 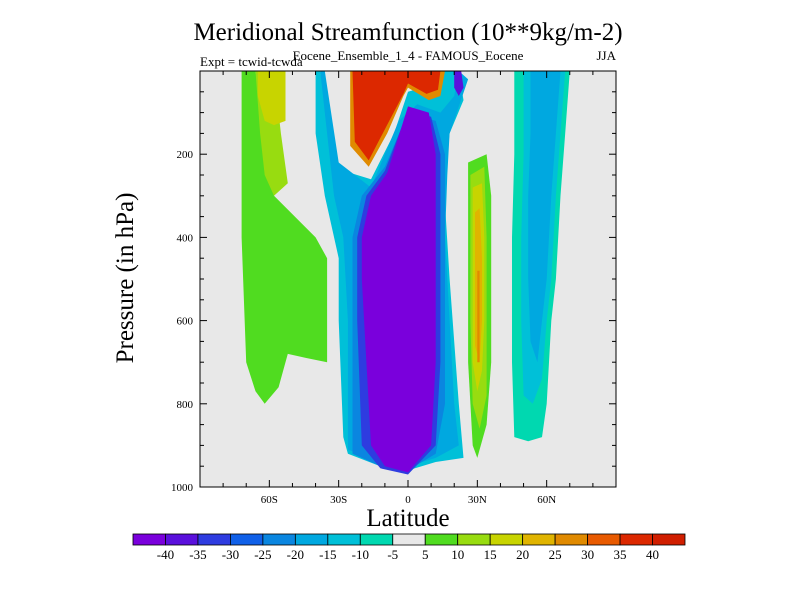 I want to click on colorbar-label: -5, so click(x=392, y=554).